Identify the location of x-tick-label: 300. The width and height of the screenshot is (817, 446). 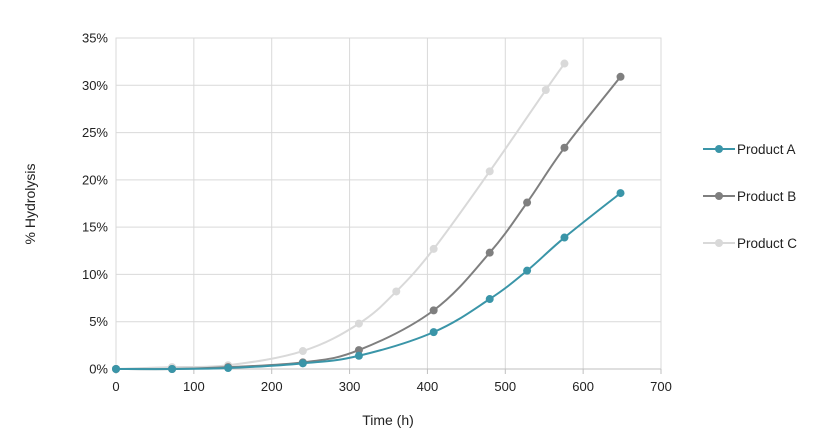
(350, 386).